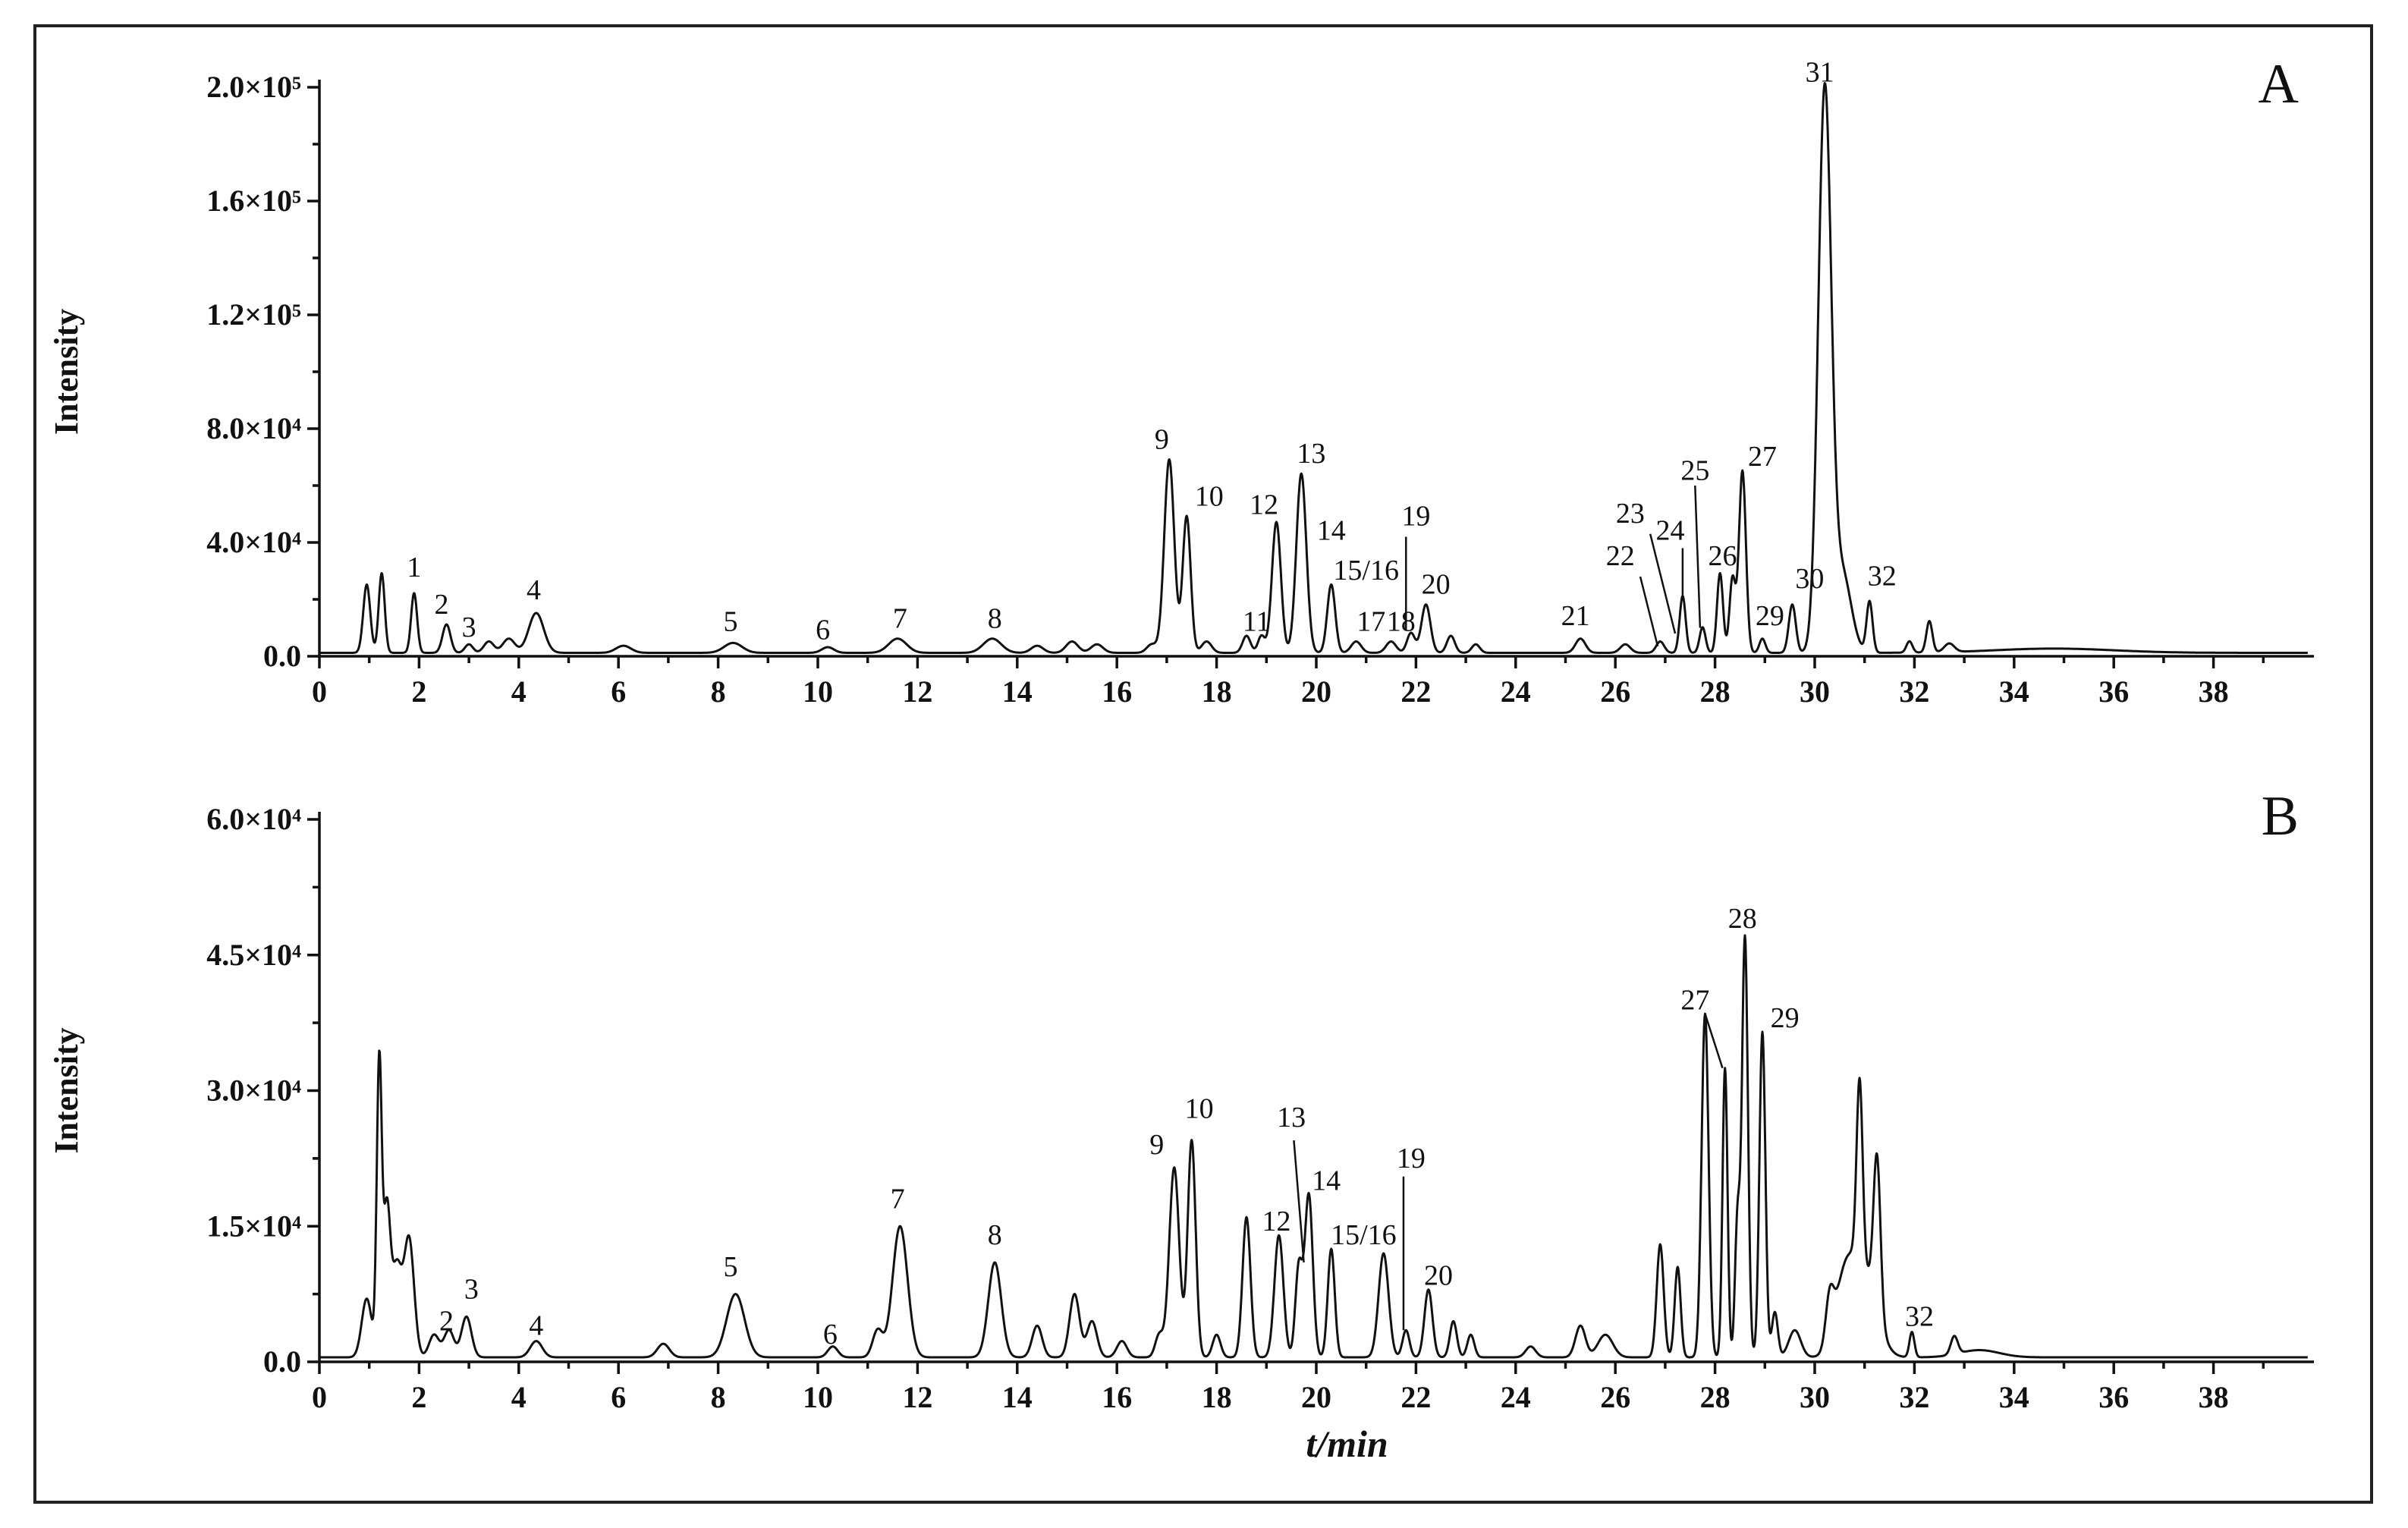  What do you see at coordinates (1436, 585) in the screenshot?
I see `peak-label: 20` at bounding box center [1436, 585].